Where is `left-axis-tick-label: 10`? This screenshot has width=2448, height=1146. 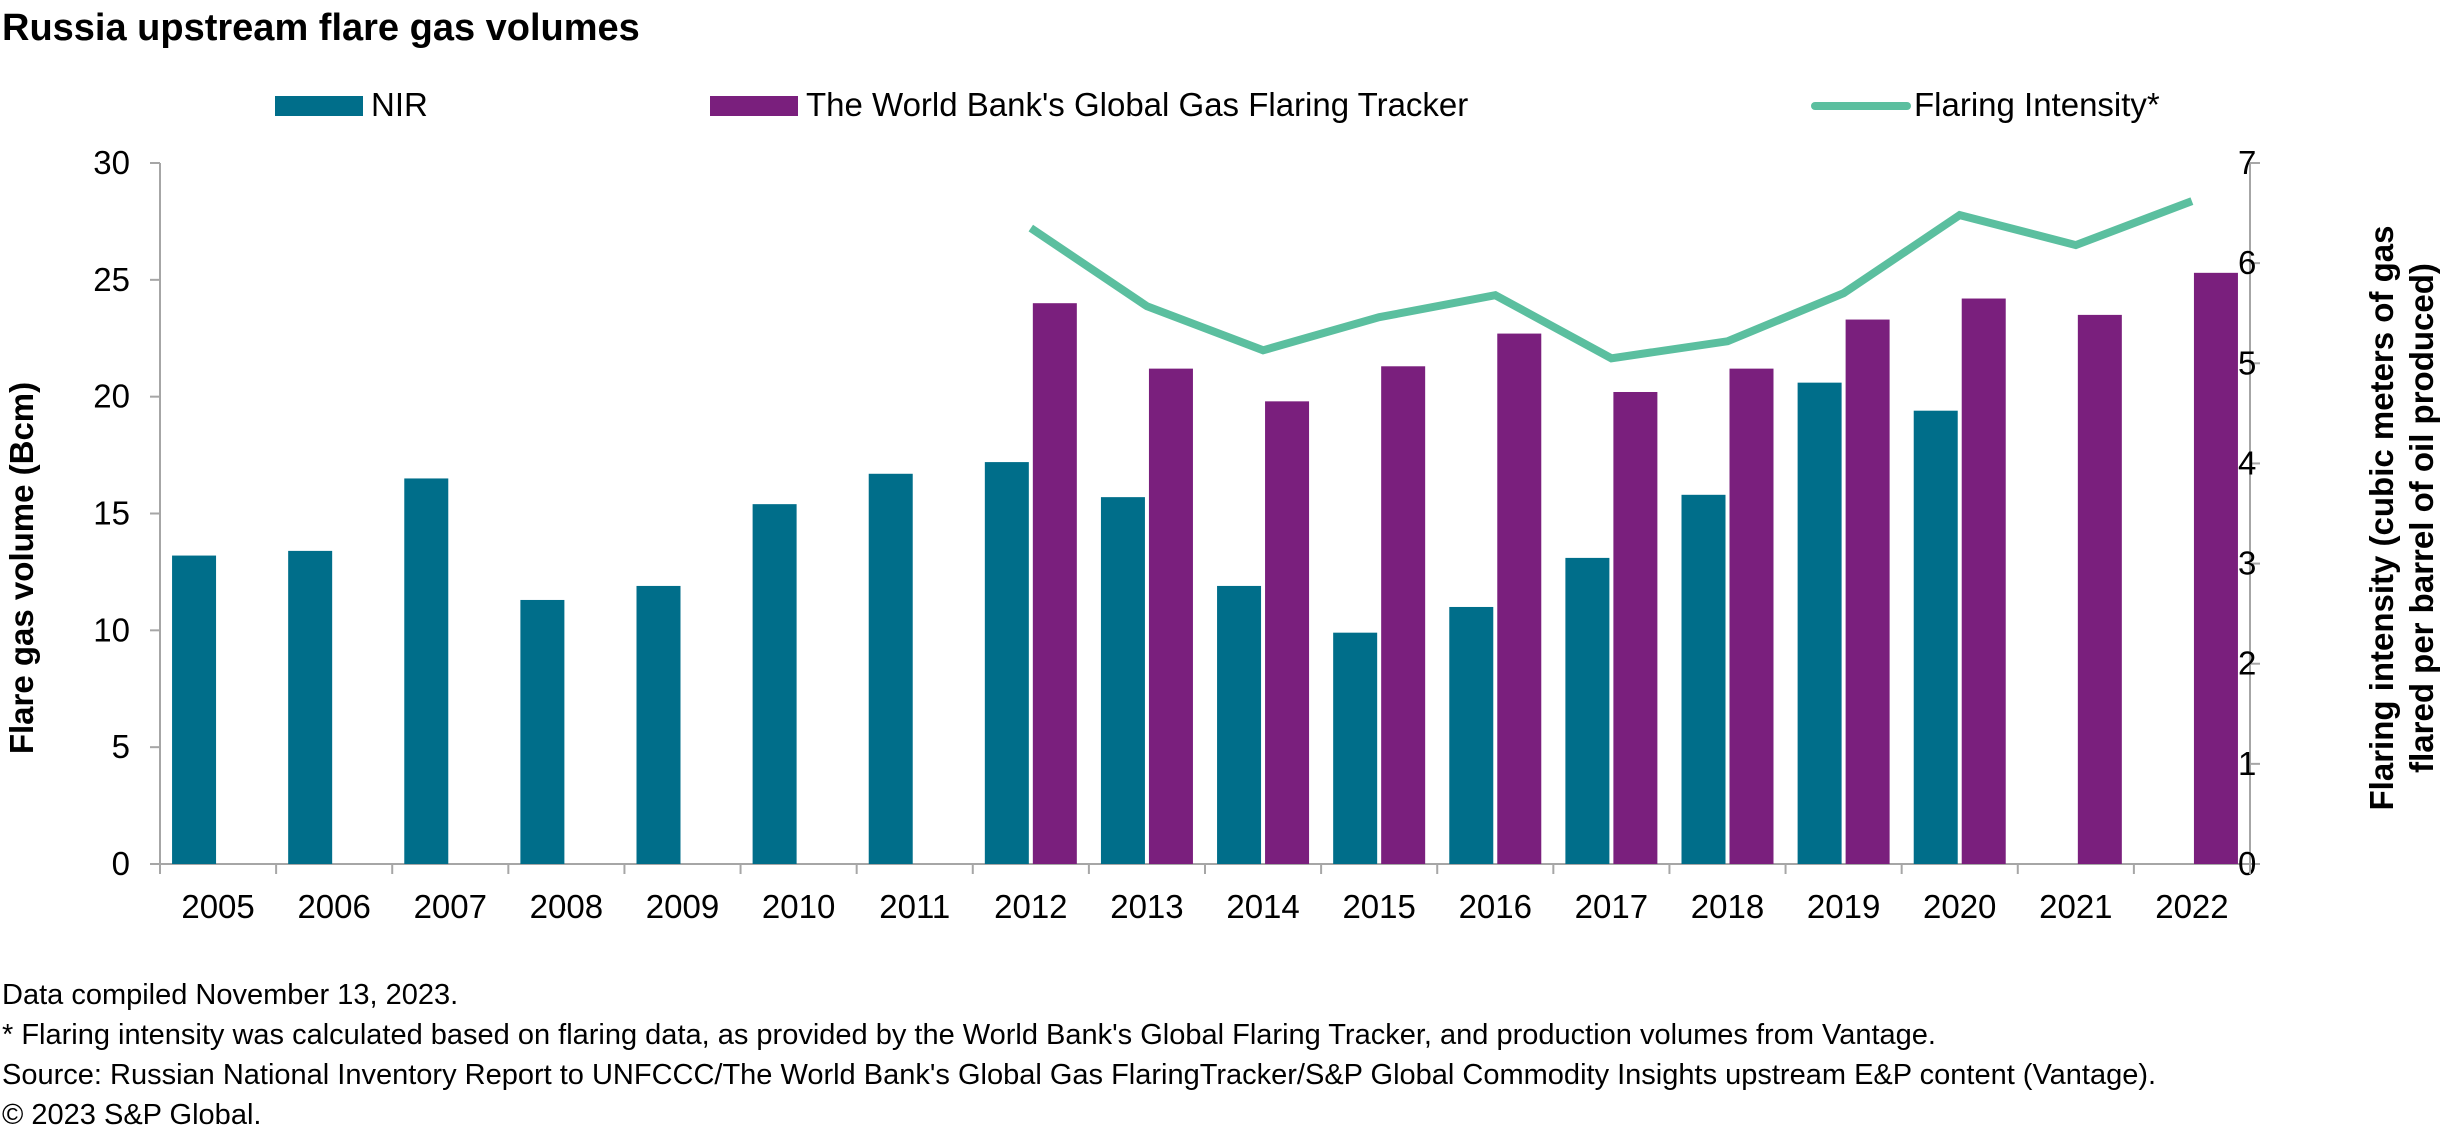 left-axis-tick-label: 10 is located at coordinates (111, 629).